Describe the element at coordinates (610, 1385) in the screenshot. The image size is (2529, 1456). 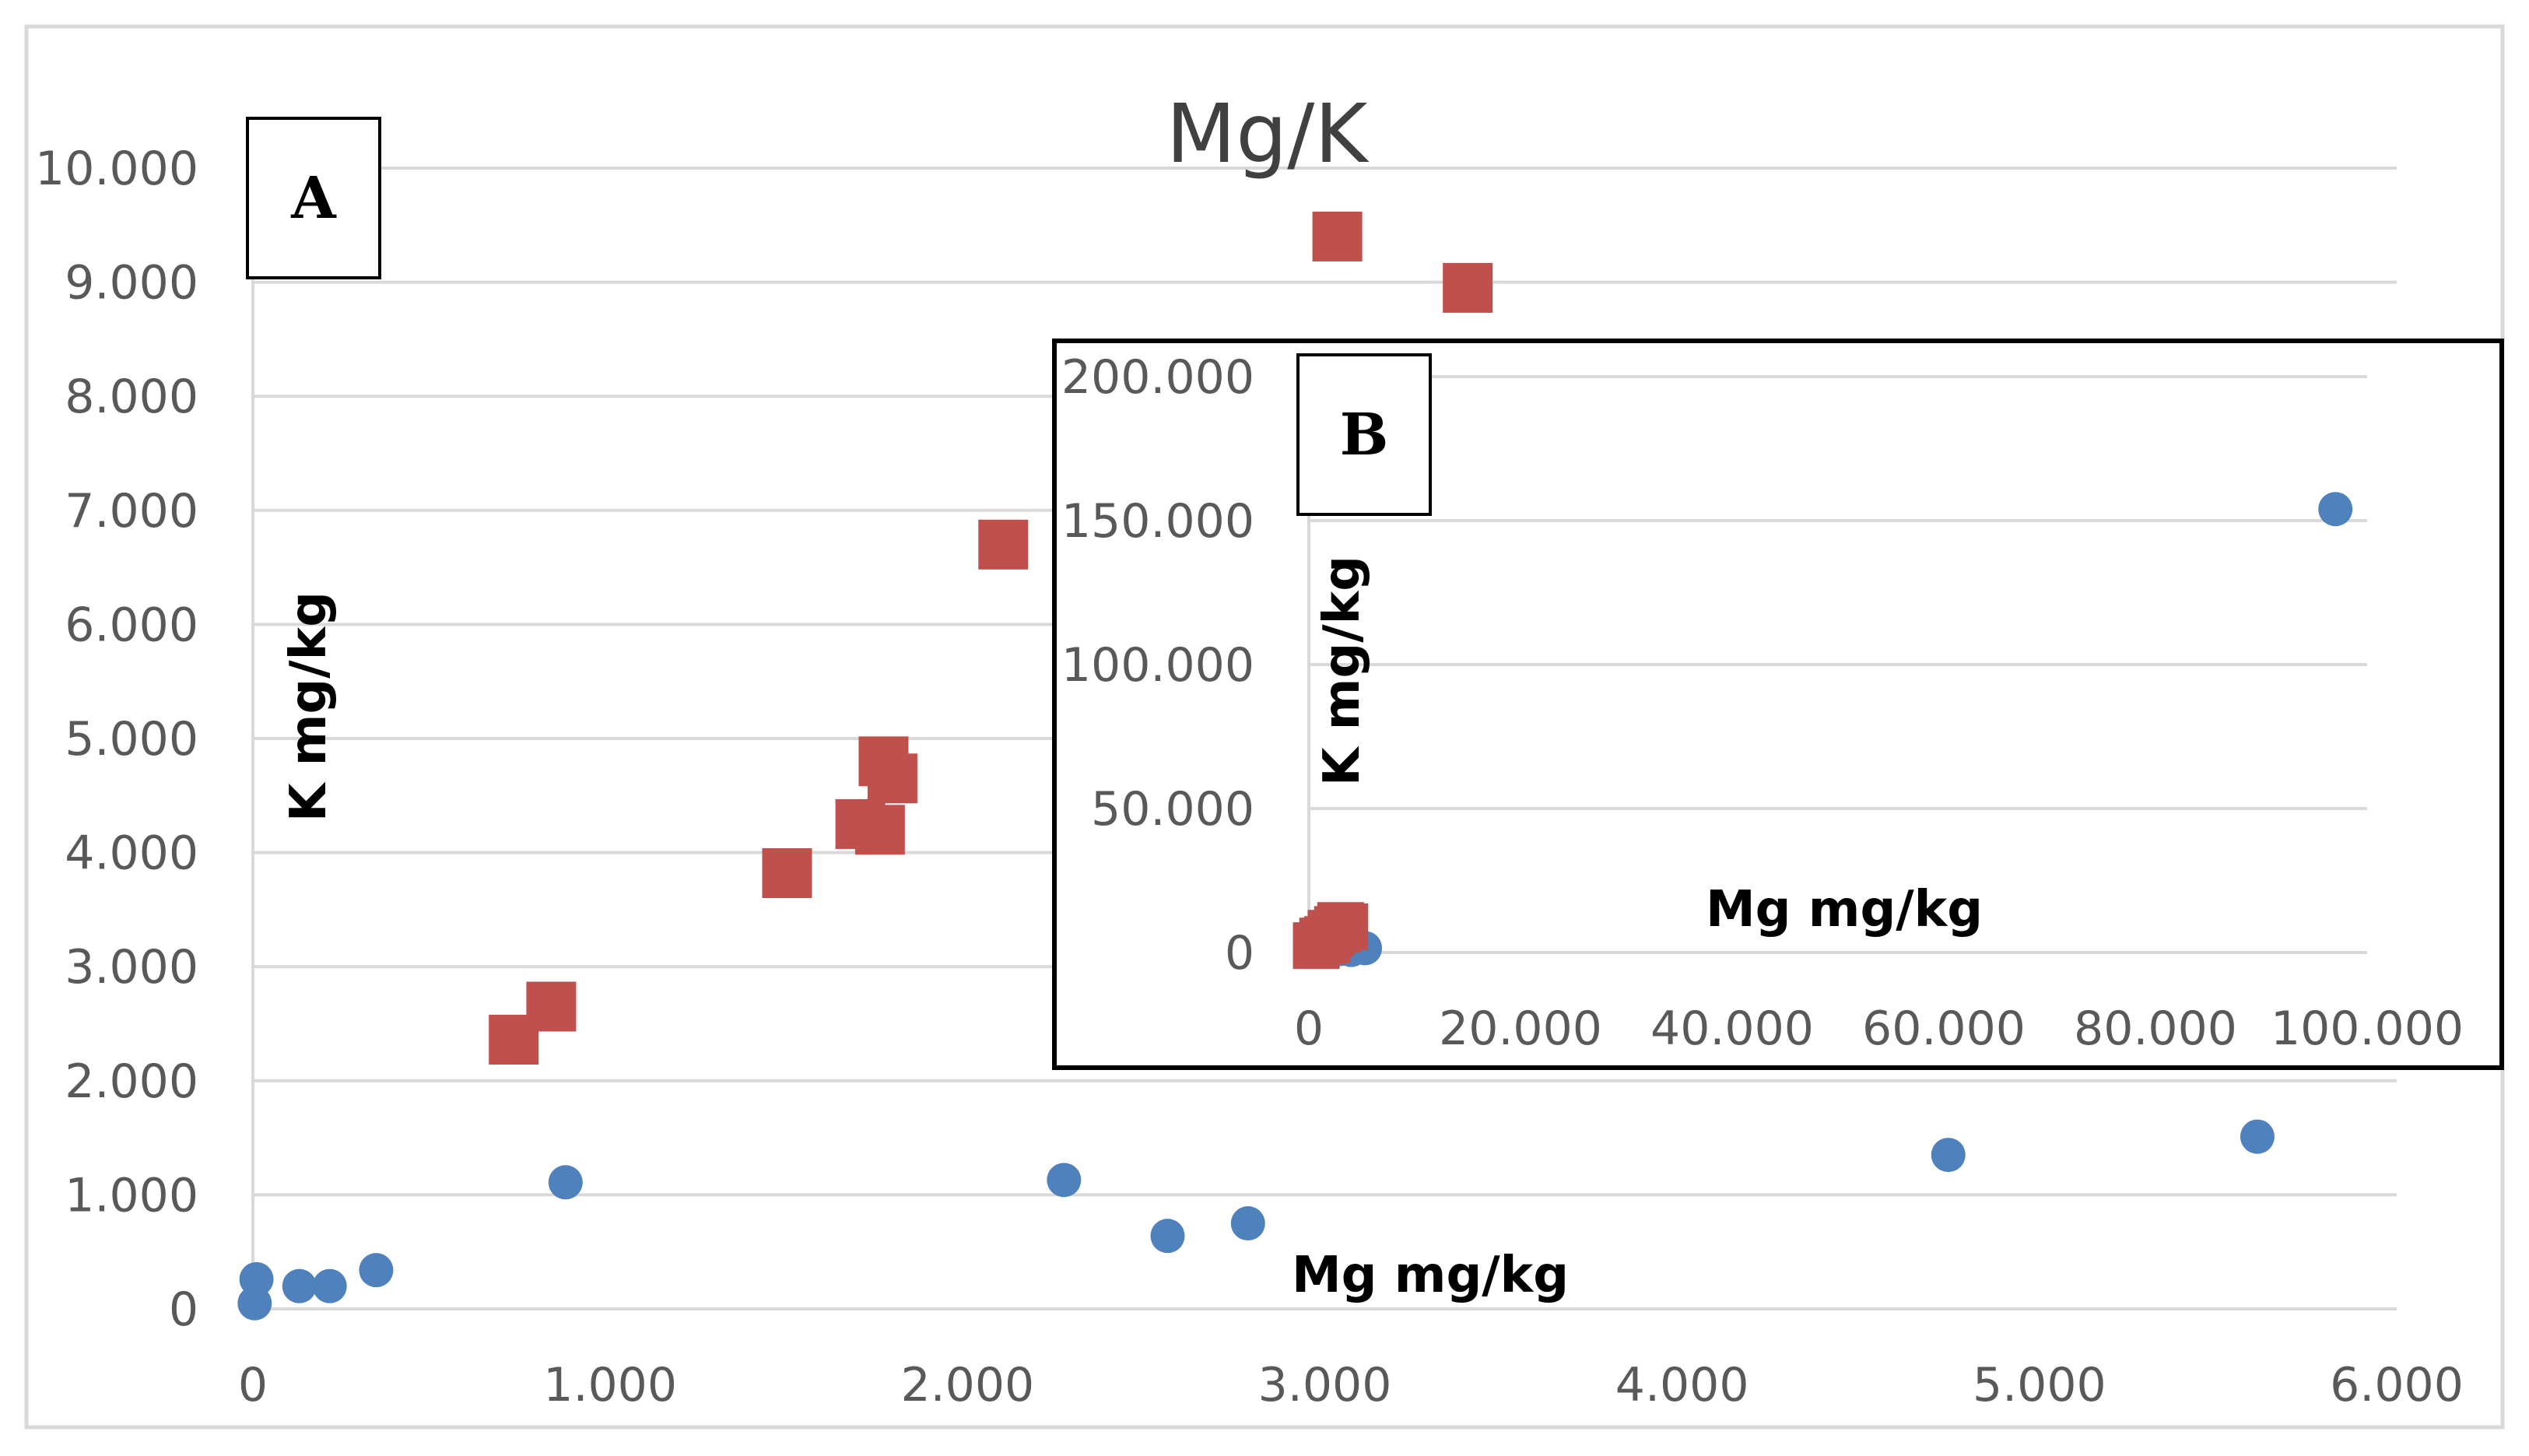
I see `x-tick-label: 1.000` at that location.